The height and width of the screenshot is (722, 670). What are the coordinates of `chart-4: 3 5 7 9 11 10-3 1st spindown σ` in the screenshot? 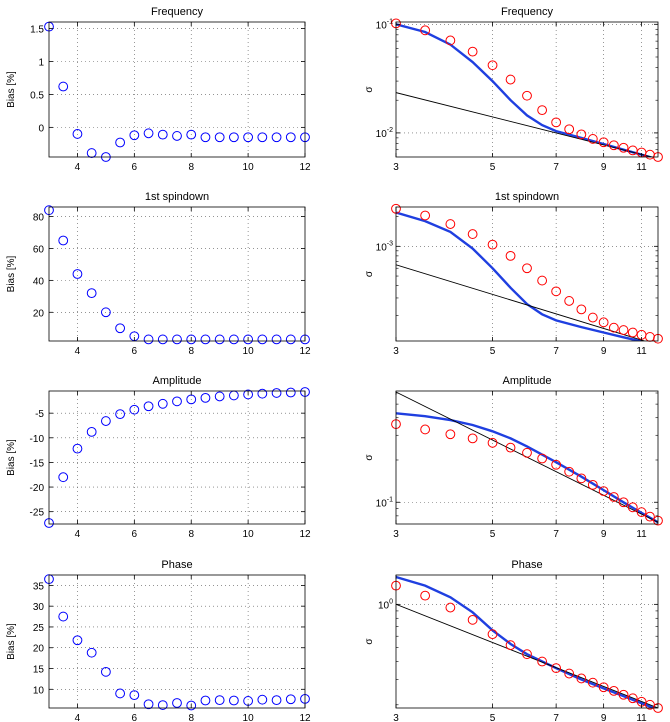 It's located at (513, 274).